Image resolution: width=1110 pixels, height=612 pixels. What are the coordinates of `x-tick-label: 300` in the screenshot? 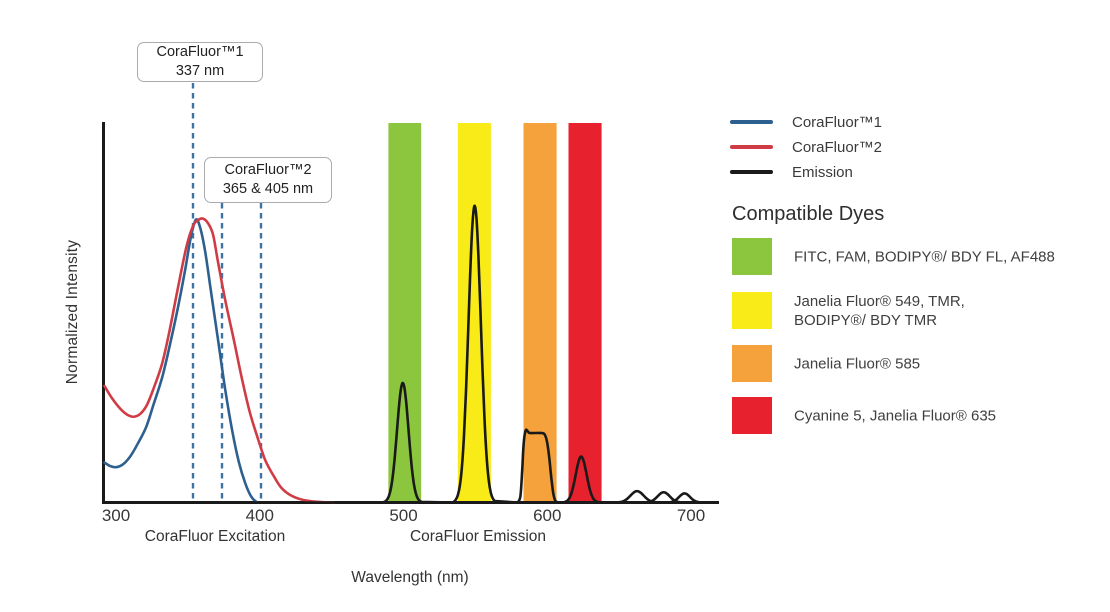 It's located at (116, 515).